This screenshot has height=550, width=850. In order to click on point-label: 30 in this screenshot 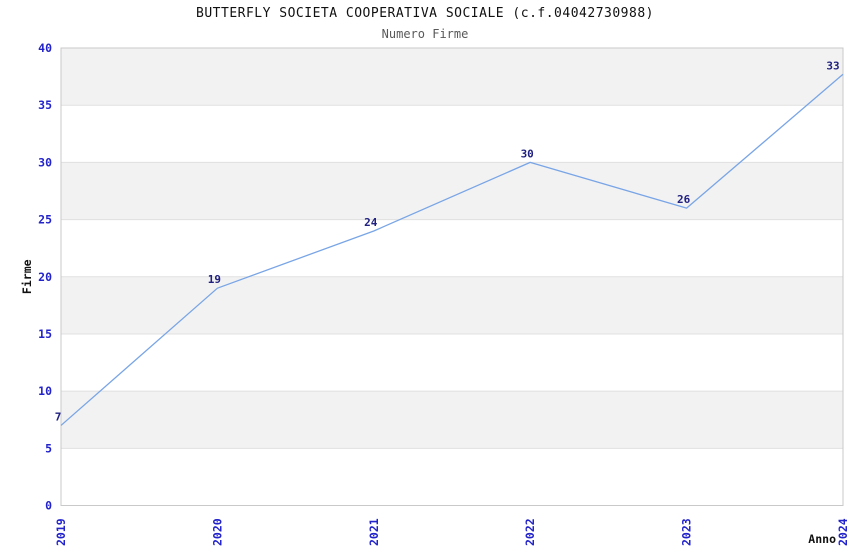, I will do `click(527, 153)`.